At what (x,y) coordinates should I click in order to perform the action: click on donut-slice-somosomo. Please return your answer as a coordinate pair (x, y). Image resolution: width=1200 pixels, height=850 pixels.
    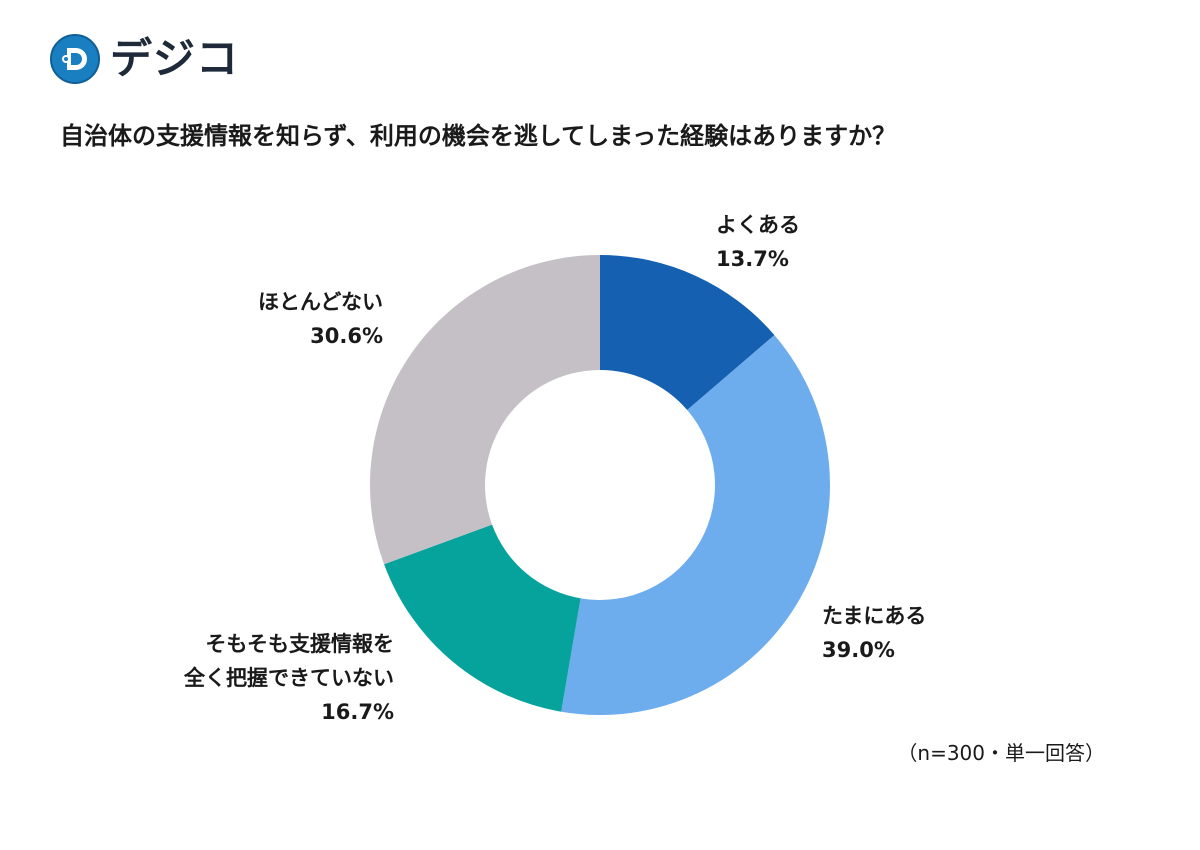
    Looking at the image, I should click on (482, 618).